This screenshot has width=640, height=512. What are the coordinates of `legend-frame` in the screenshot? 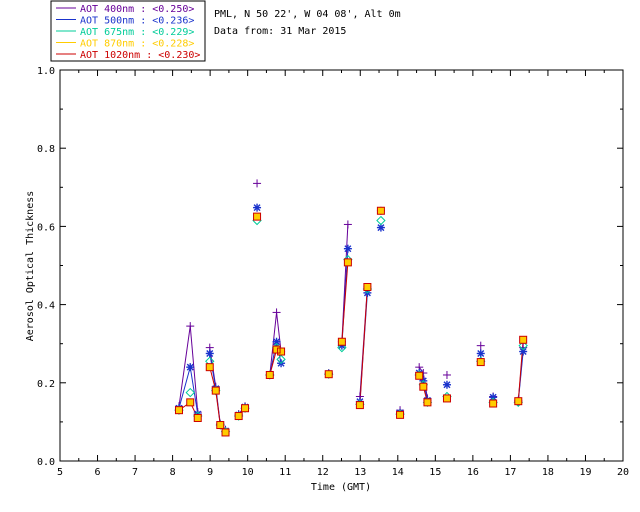 It's located at (128, 31).